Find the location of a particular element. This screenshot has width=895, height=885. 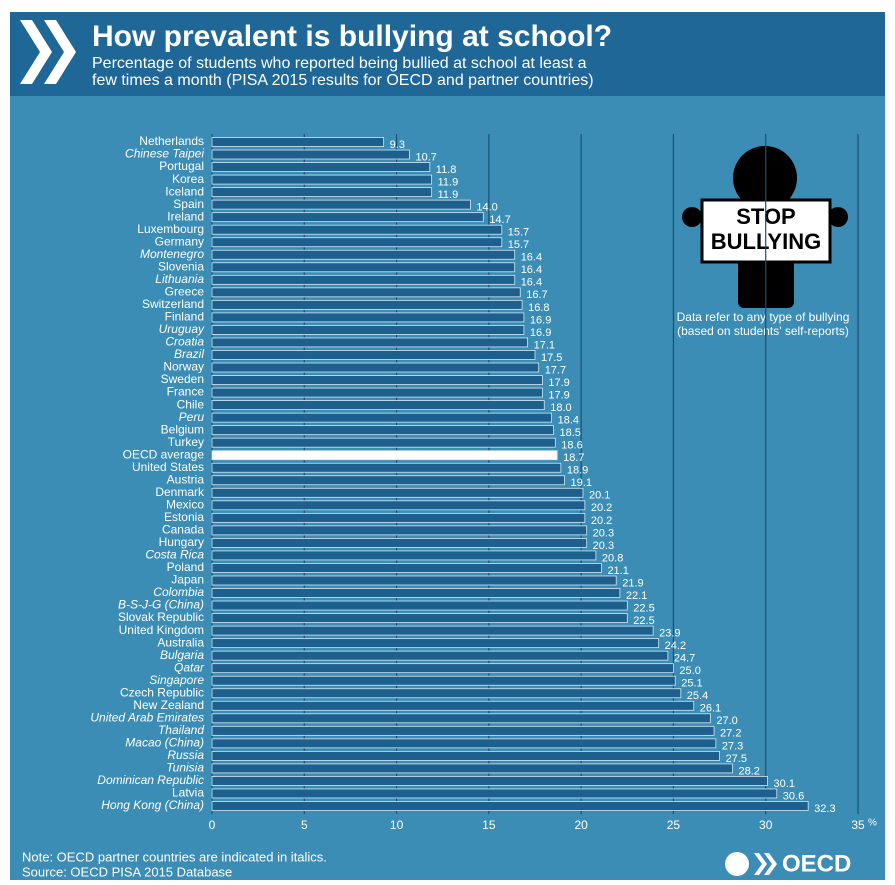

y-tick-label: Spain is located at coordinates (188, 204).